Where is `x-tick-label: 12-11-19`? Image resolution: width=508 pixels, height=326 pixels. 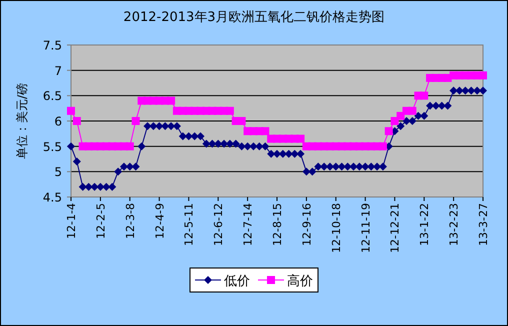 x-tick-label: 12-11-19 is located at coordinates (365, 228).